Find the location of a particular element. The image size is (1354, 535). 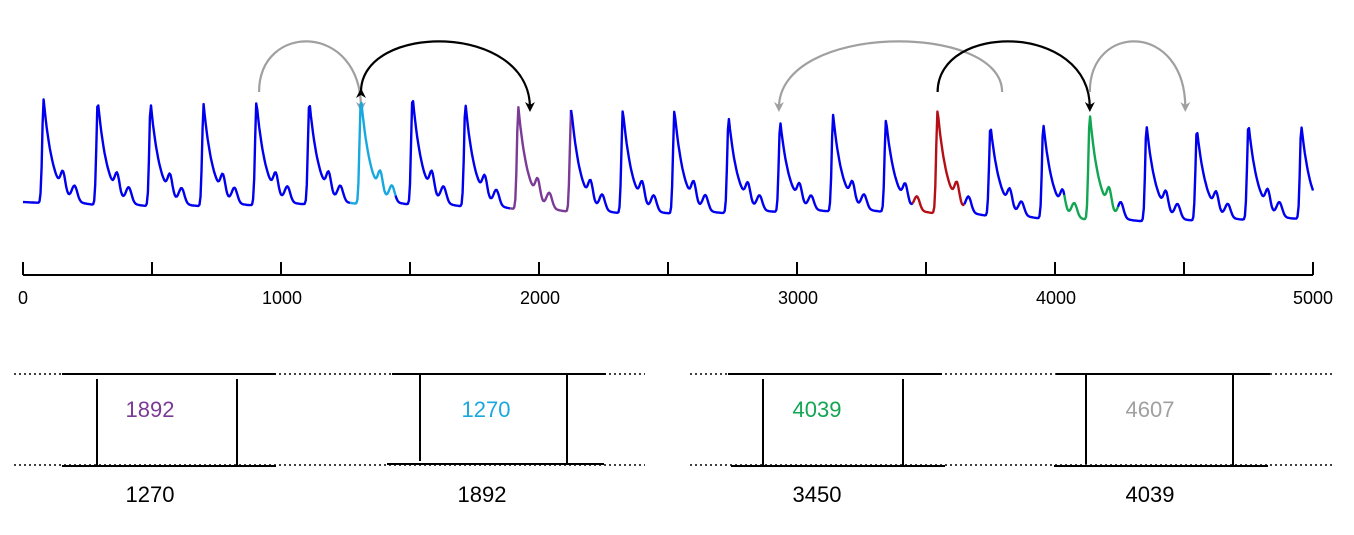

box-1-top-label: 1892 is located at coordinates (150, 409).